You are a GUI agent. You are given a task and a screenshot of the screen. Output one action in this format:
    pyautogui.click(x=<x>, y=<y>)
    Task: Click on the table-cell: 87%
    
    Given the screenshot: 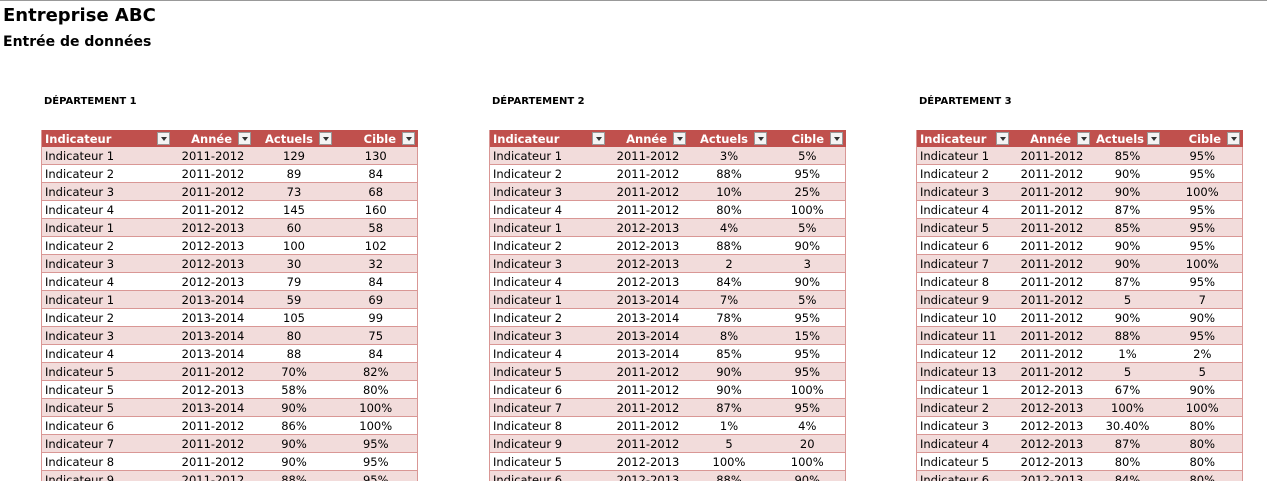 What is the action you would take?
    pyautogui.click(x=1127, y=281)
    